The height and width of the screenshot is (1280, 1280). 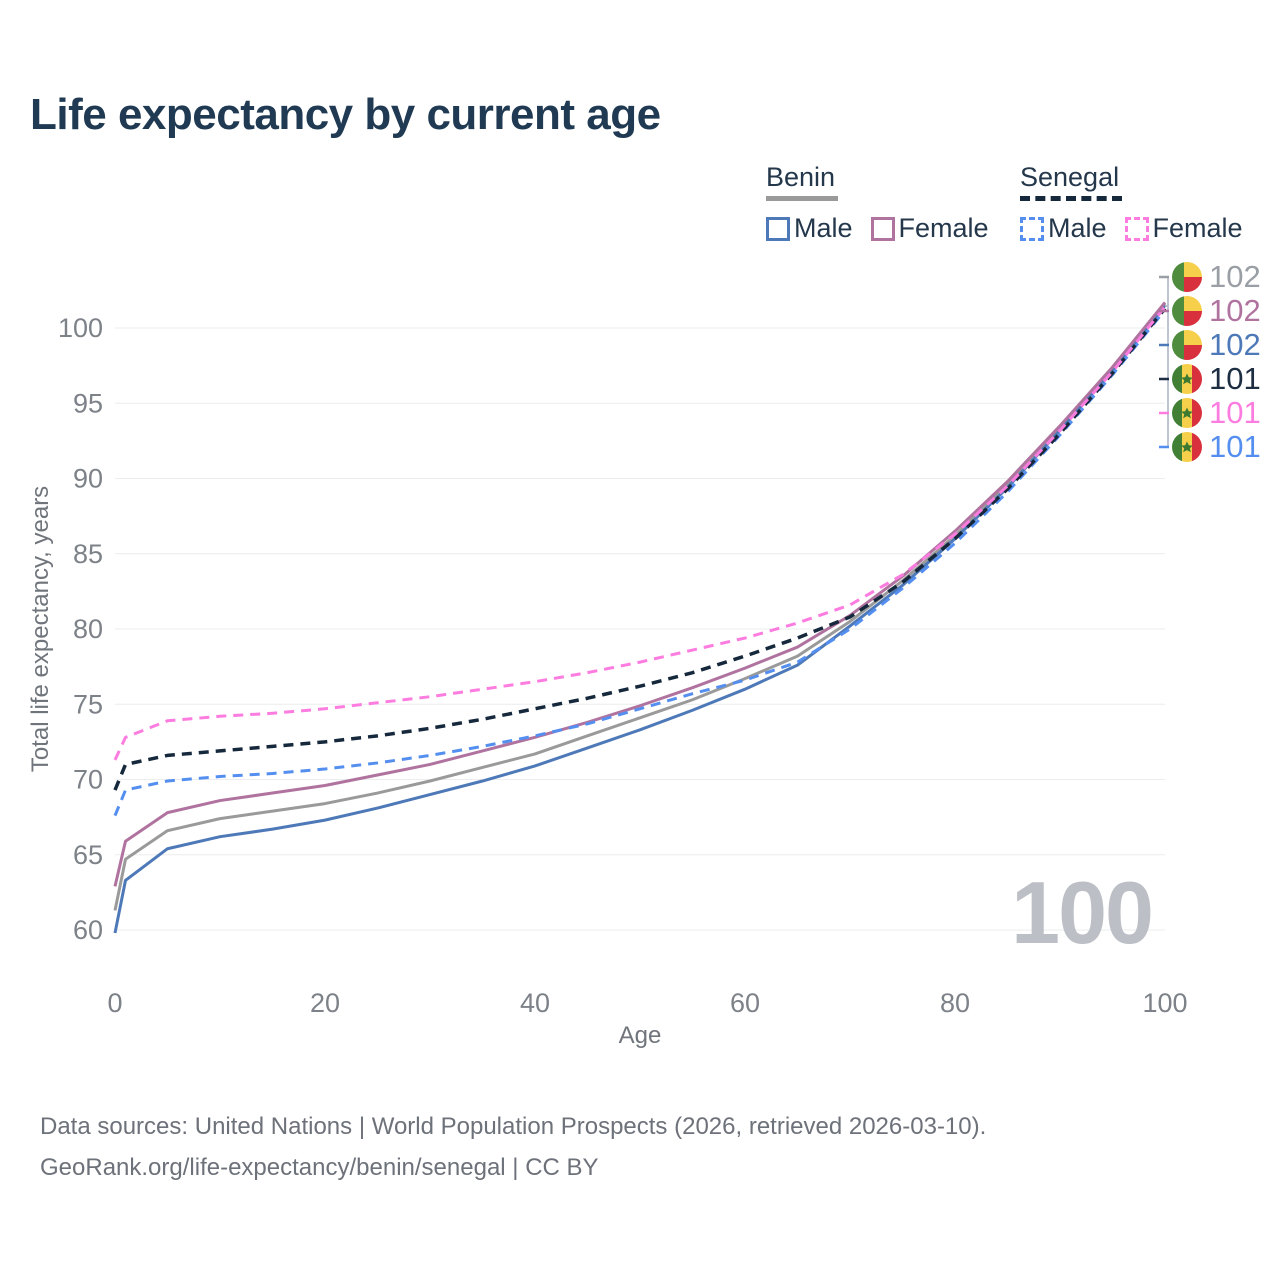 What do you see at coordinates (88, 403) in the screenshot?
I see `y-tick-label: 95` at bounding box center [88, 403].